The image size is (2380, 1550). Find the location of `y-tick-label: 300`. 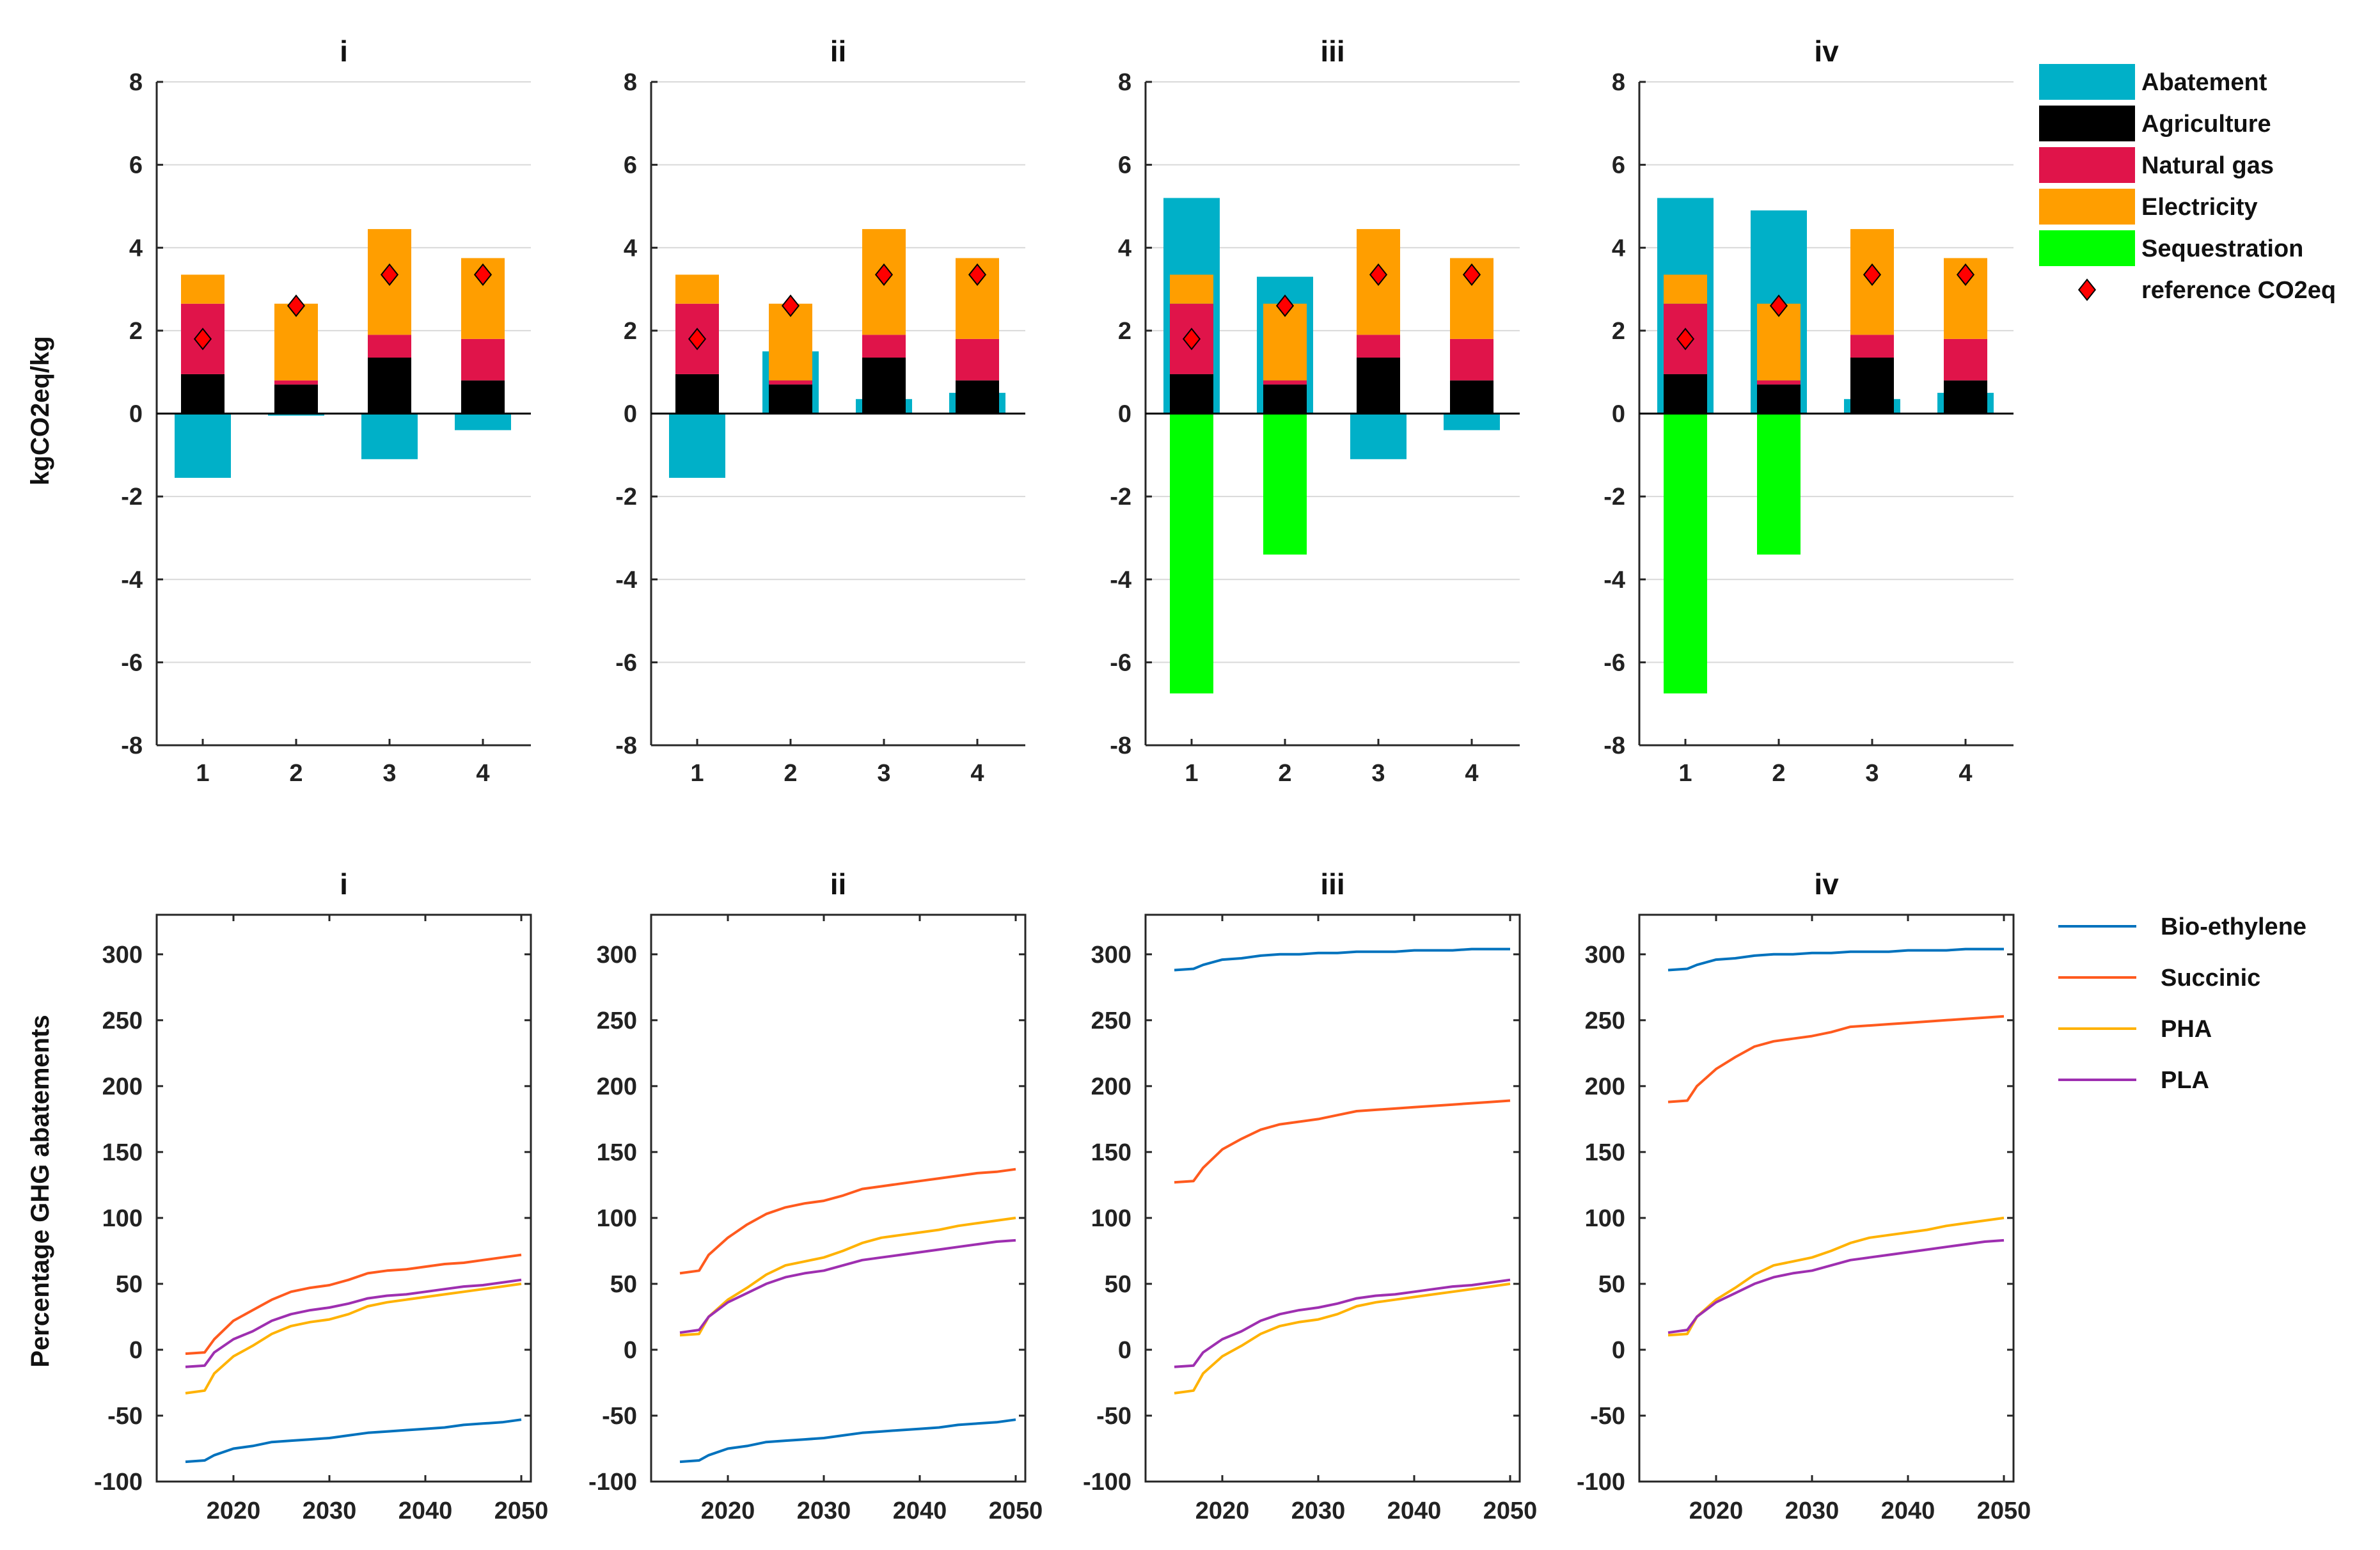

y-tick-label: 300 is located at coordinates (617, 955).